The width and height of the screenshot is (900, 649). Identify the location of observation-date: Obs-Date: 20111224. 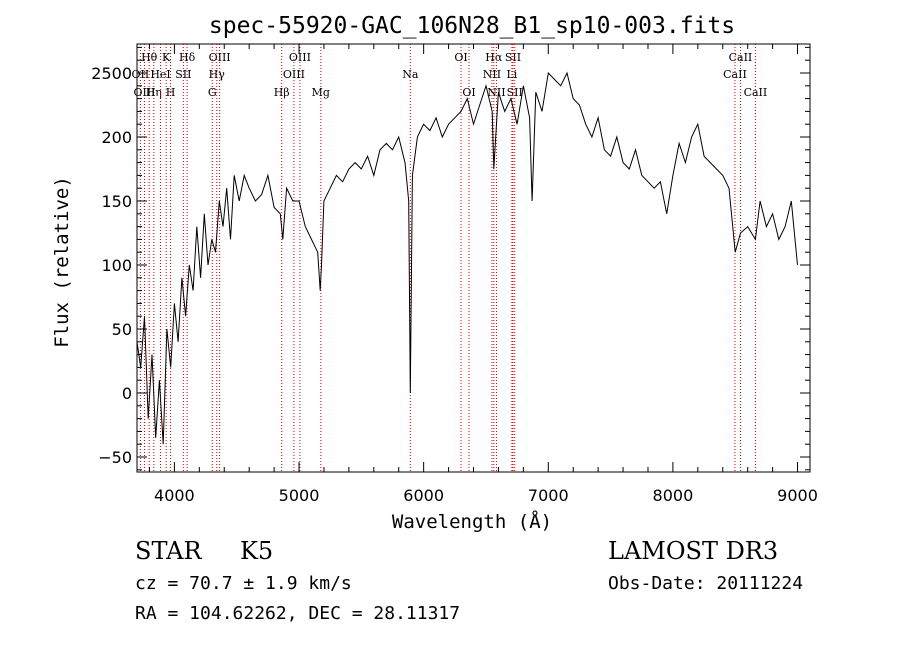
(706, 583).